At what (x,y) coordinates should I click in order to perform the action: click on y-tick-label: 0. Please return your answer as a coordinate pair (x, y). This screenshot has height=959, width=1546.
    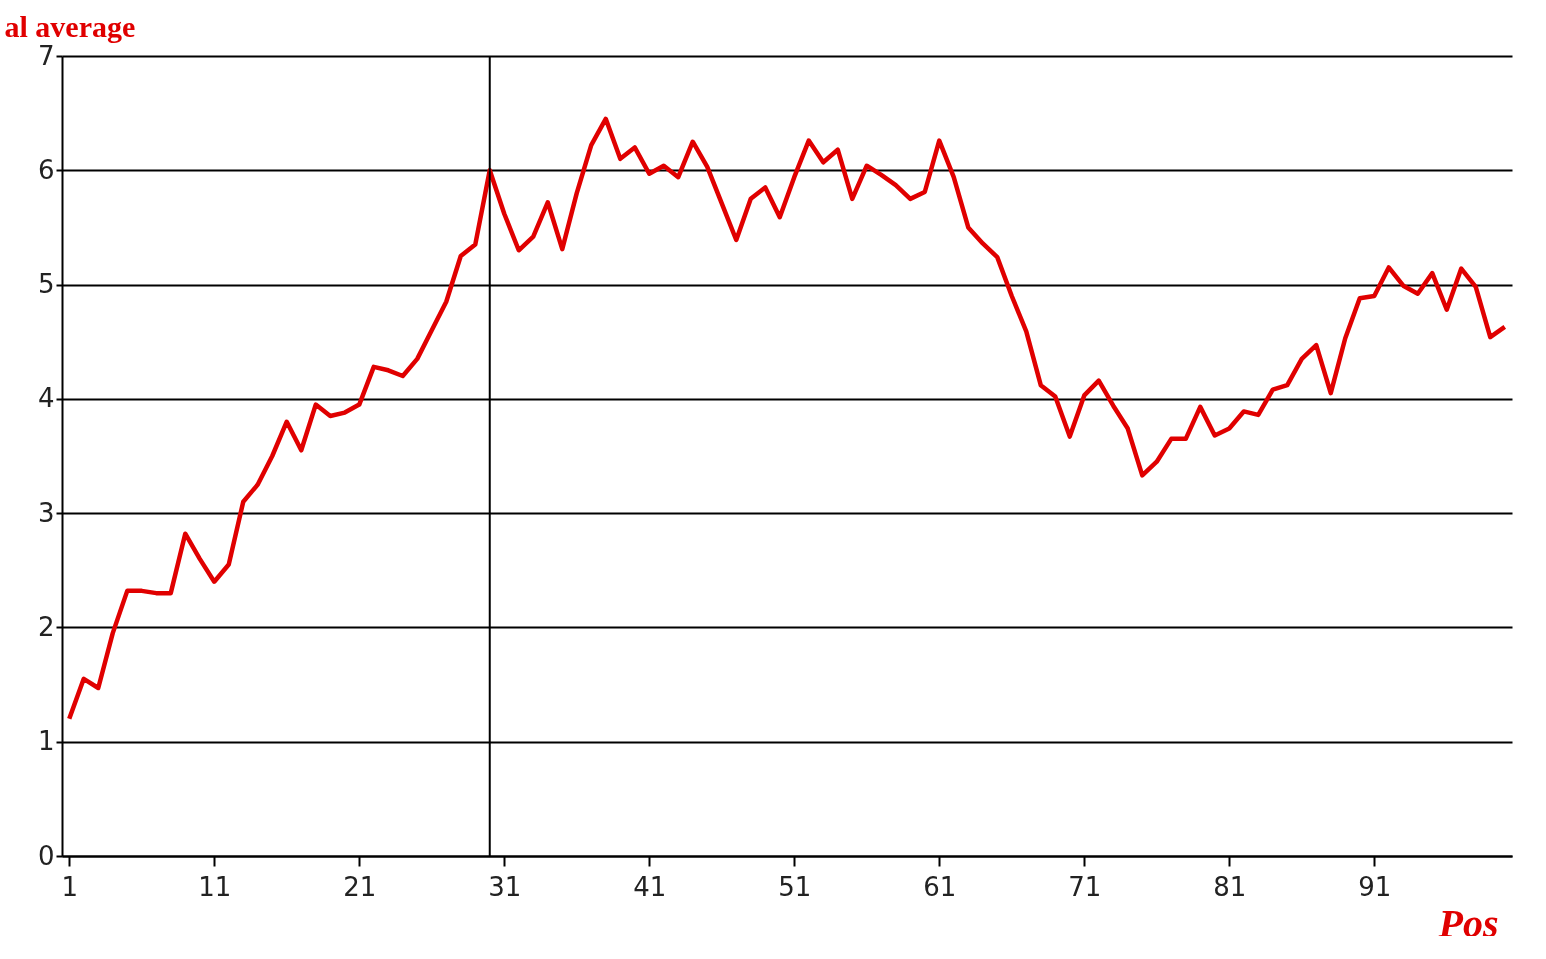
    Looking at the image, I should click on (46, 855).